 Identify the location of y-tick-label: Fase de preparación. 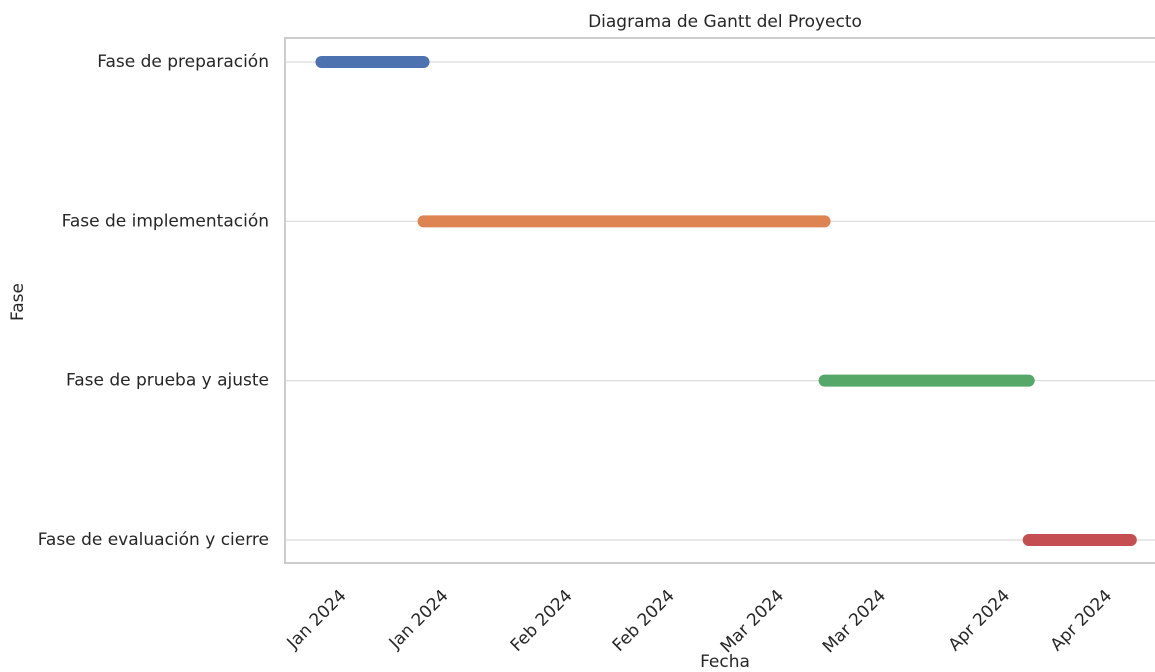
(183, 62).